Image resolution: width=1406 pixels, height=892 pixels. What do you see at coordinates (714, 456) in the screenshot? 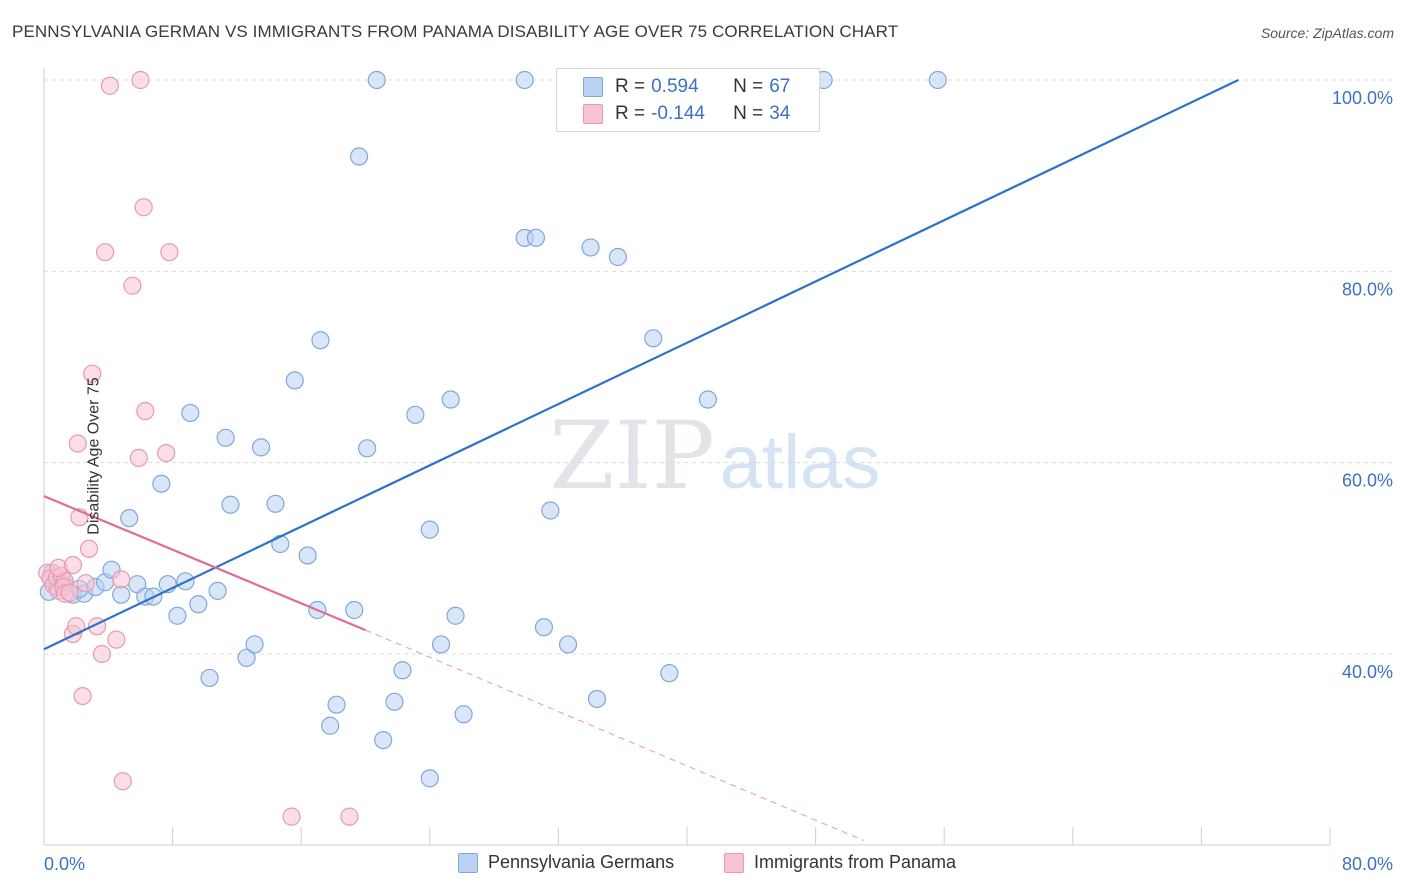
I see `watermark: ZIP atlas` at bounding box center [714, 456].